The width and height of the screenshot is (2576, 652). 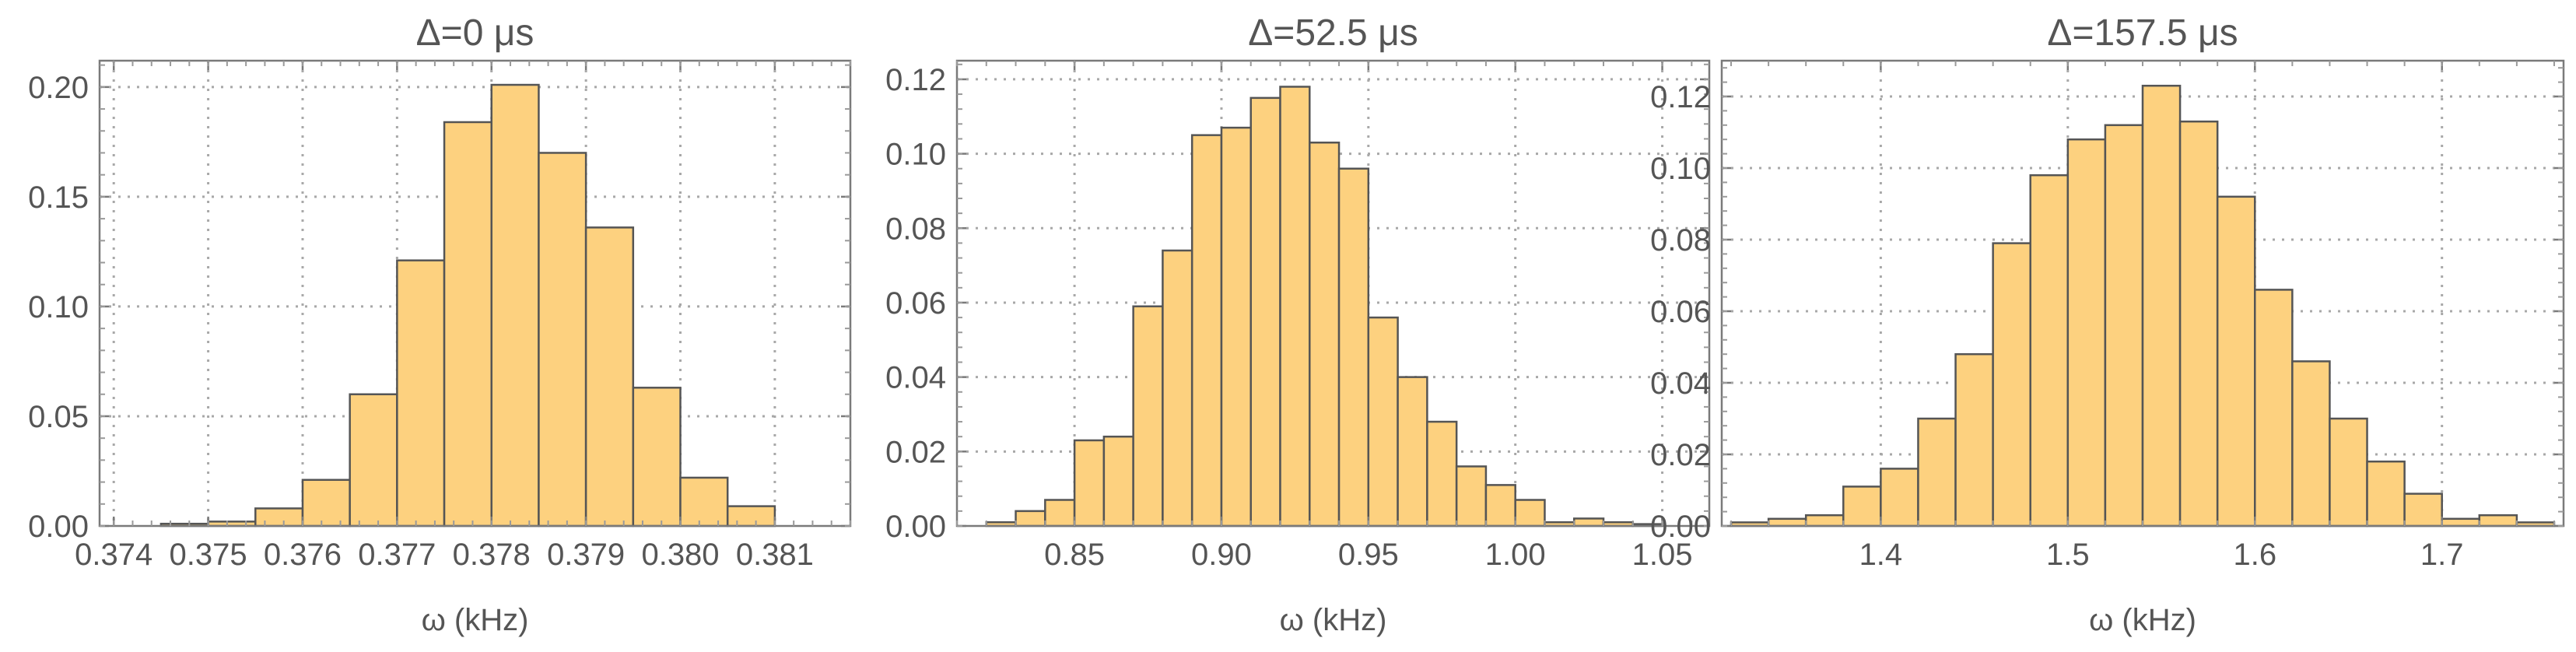 I want to click on x-tick-label: 0.376, so click(x=303, y=555).